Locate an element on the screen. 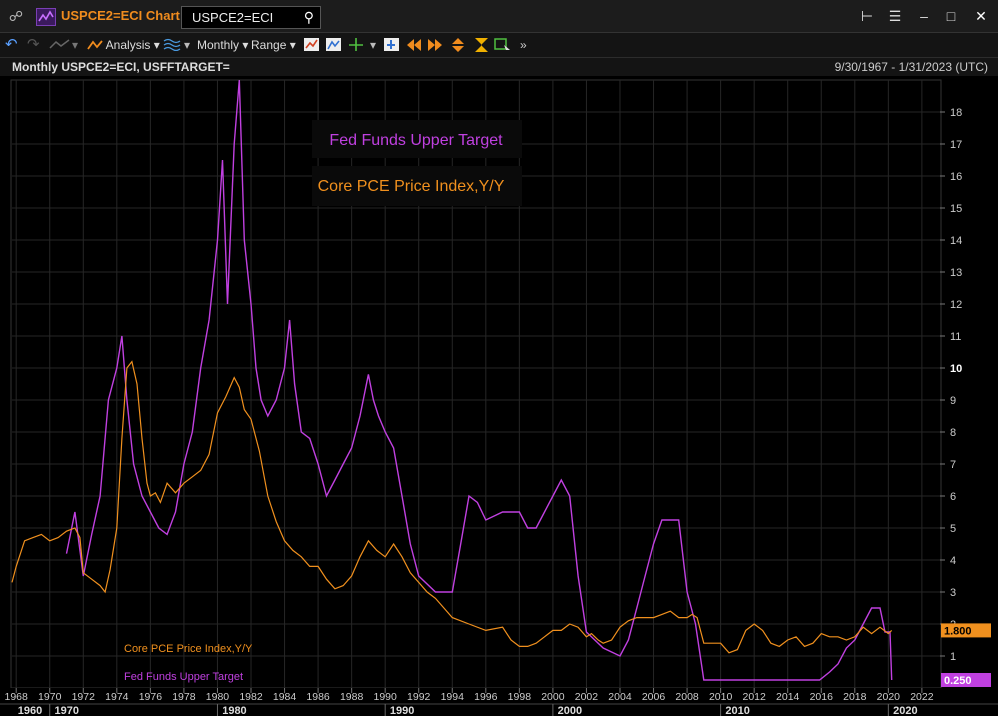  chart-date-range: 9/30/1967 - 1/31/2023 (UTC) is located at coordinates (911, 67).